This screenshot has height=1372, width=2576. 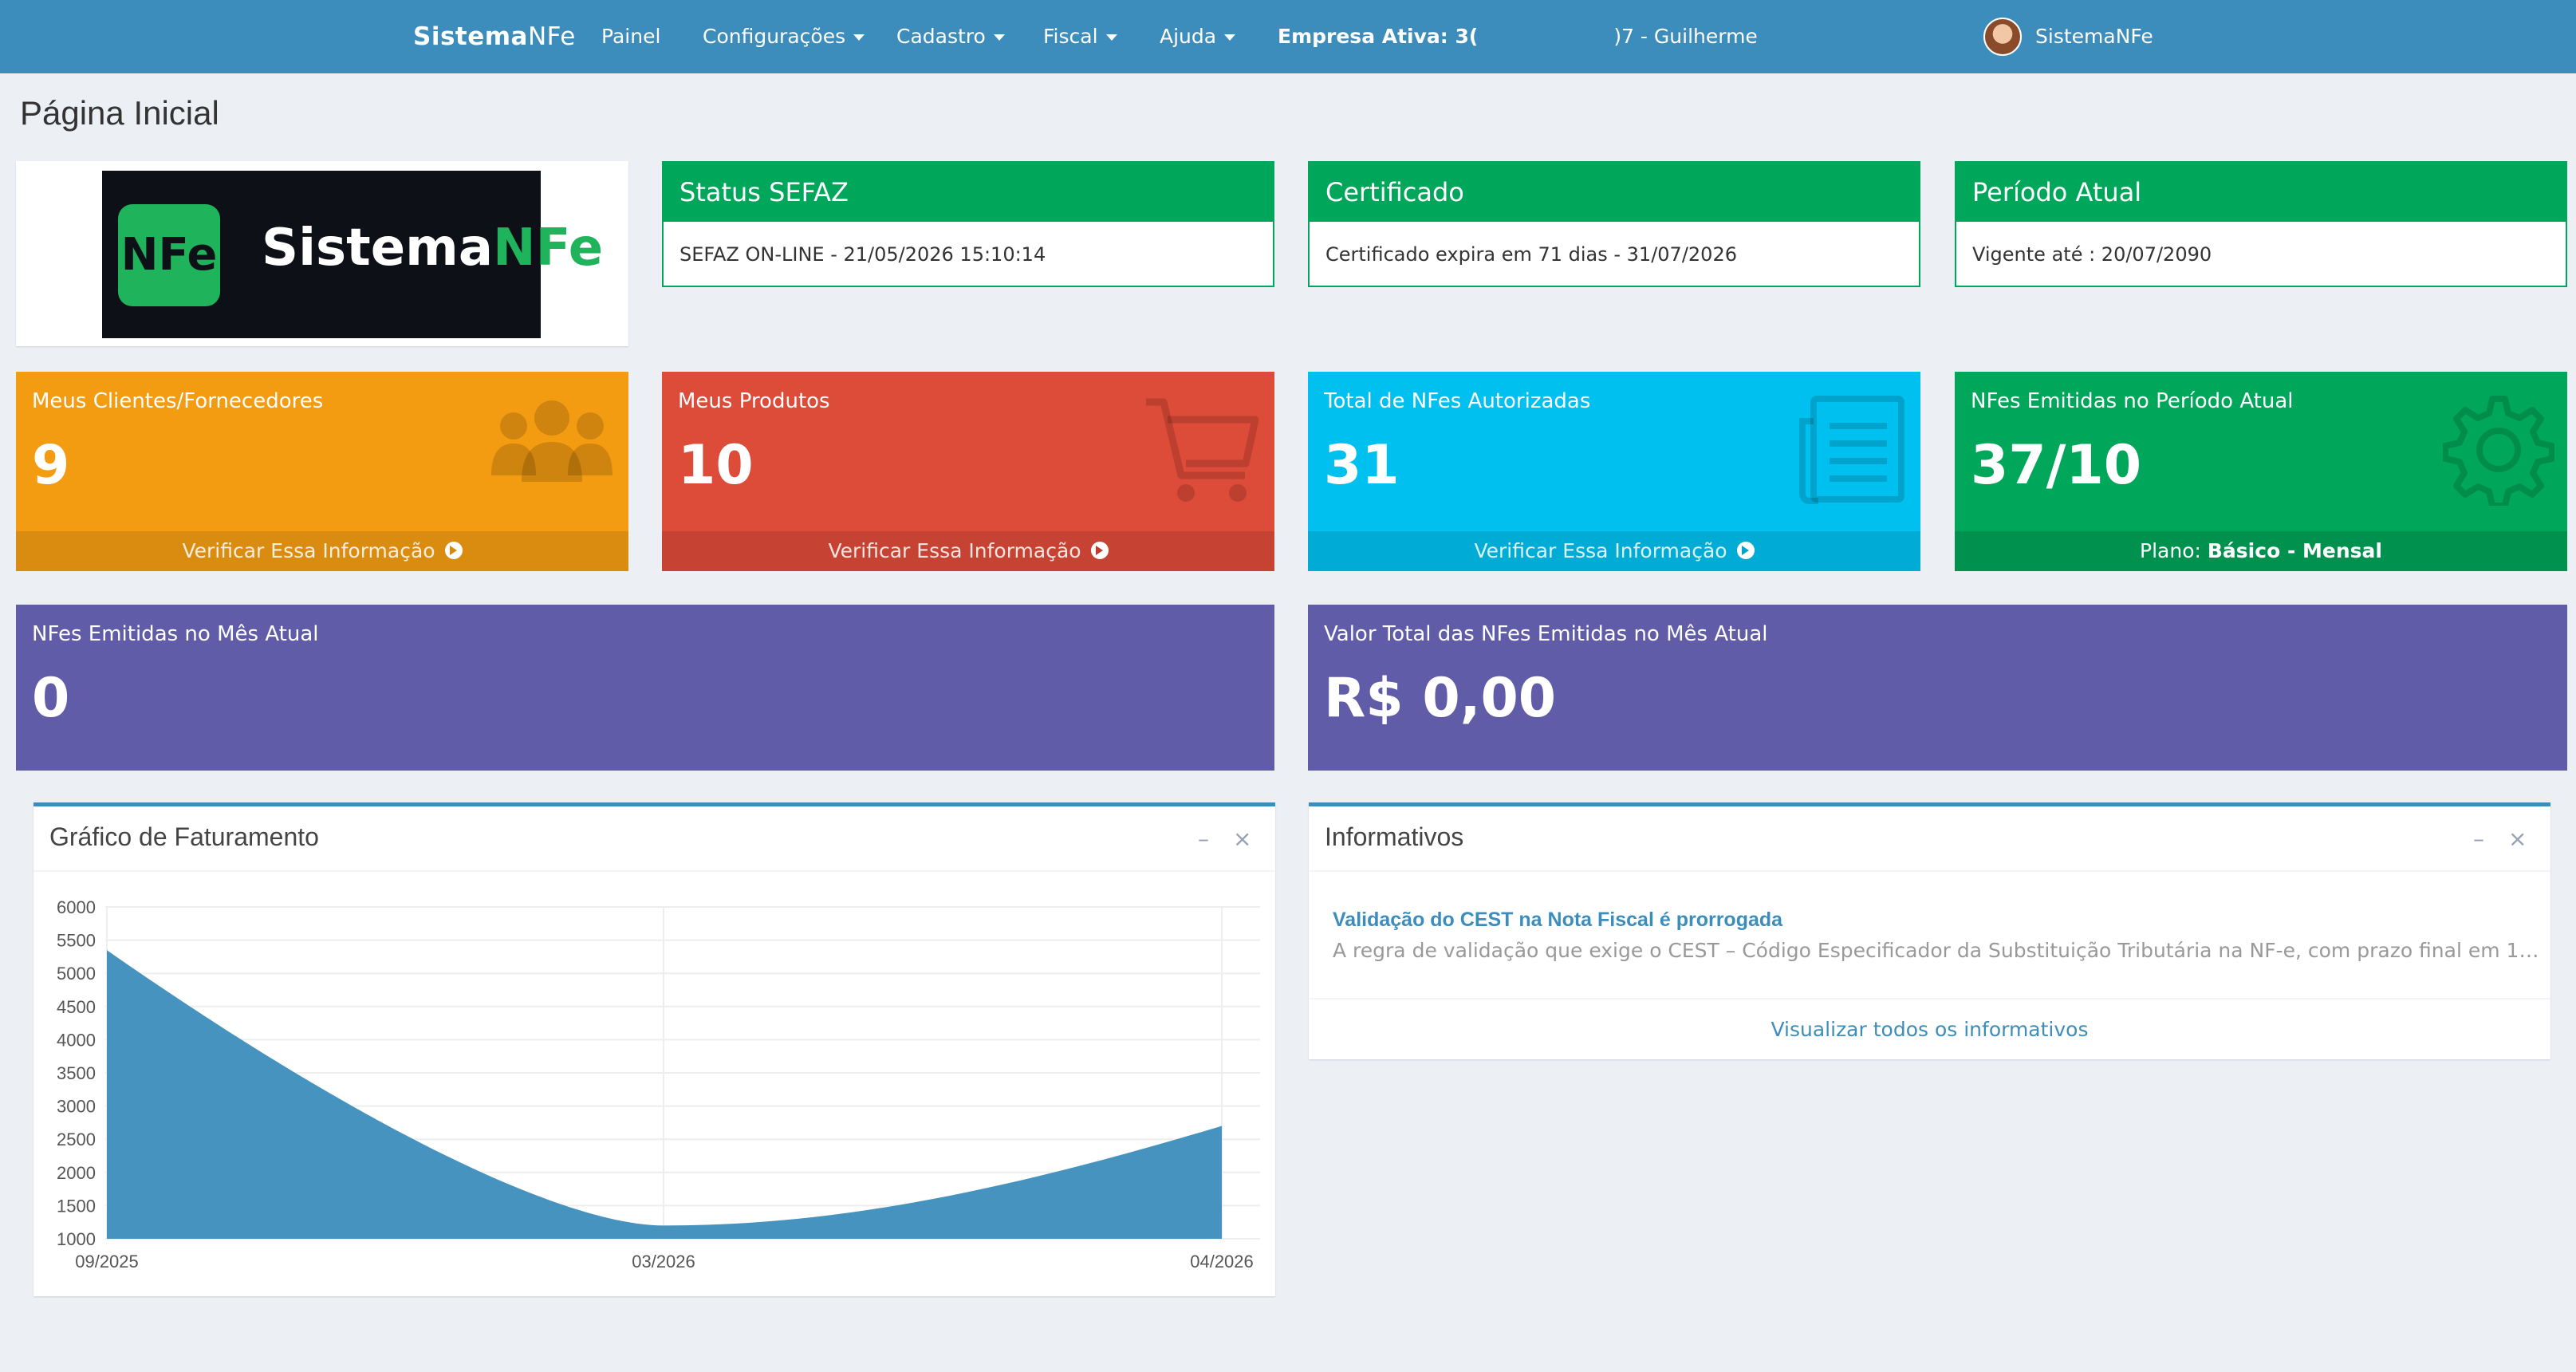 What do you see at coordinates (1080, 36) in the screenshot?
I see `nav-fiscal: Fiscal` at bounding box center [1080, 36].